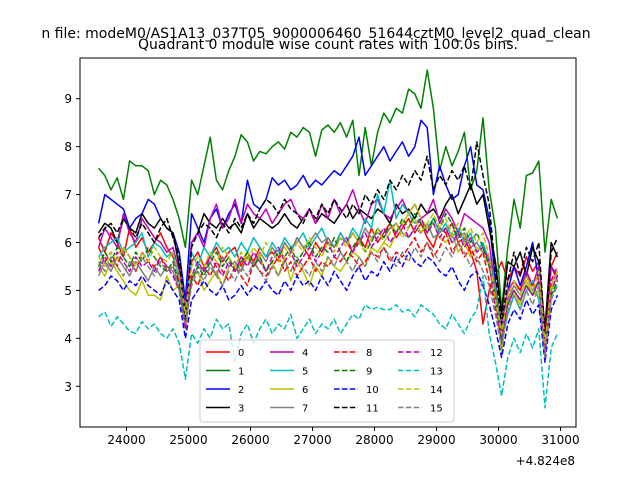 The width and height of the screenshot is (640, 480). Describe the element at coordinates (68, 291) in the screenshot. I see `y-tick-label: 5` at that location.